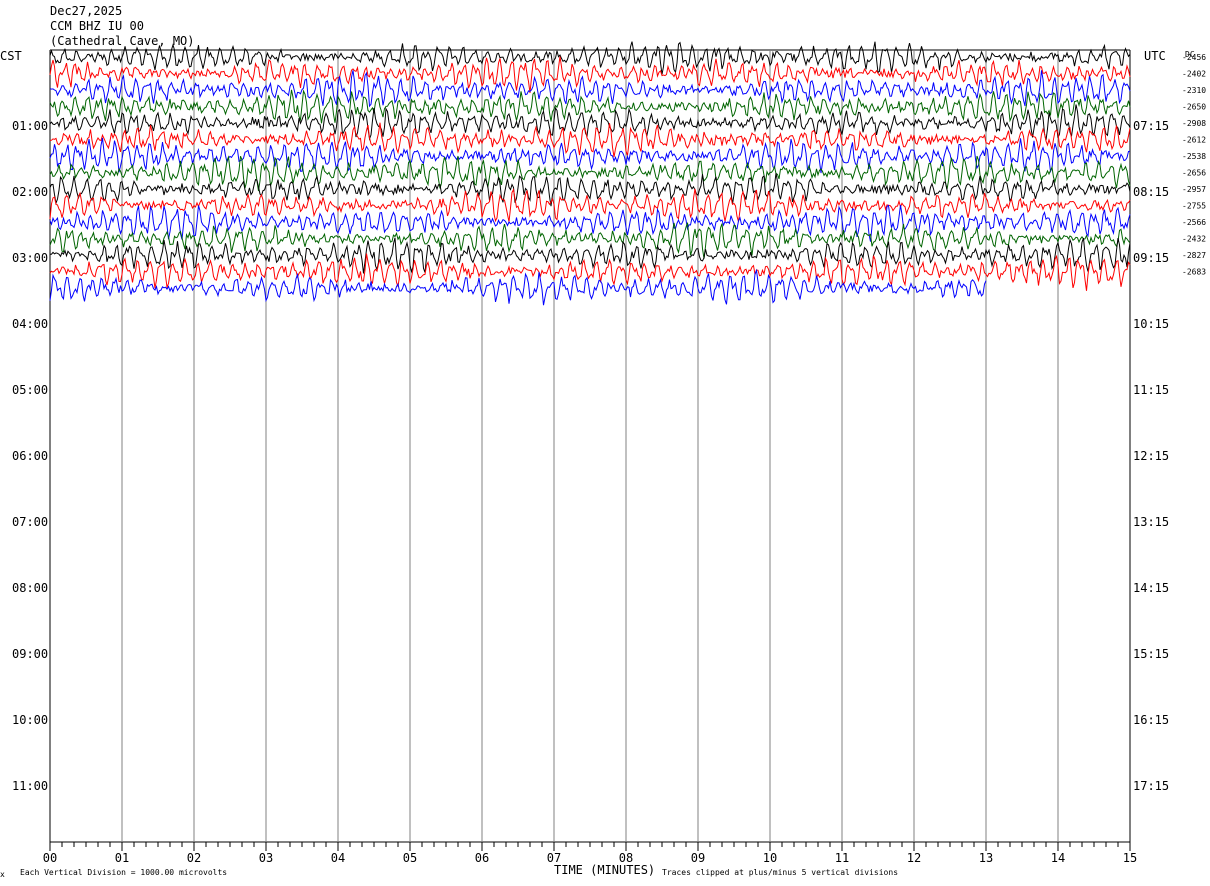 The image size is (1210, 886). Describe the element at coordinates (1194, 74) in the screenshot. I see `dc-offset-label: -2402` at that location.